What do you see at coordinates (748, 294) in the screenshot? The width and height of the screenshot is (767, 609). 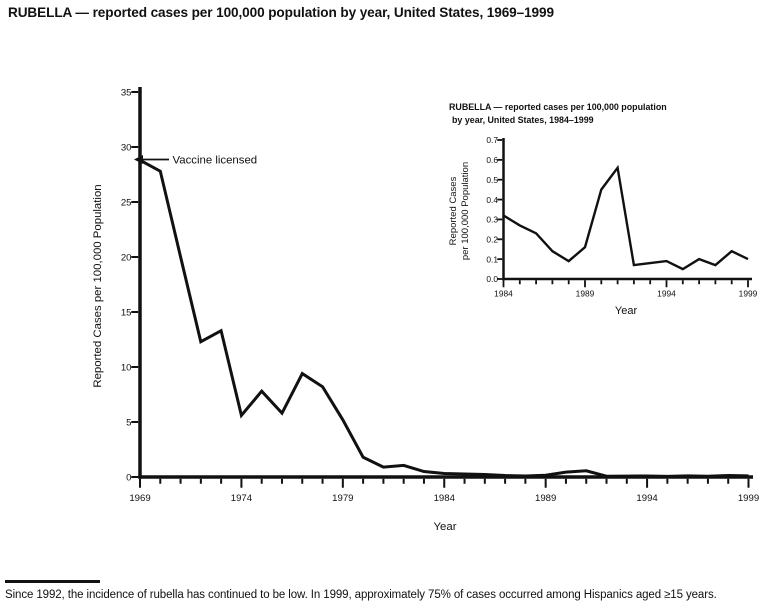 I see `inset-x-tick-label: 1999` at bounding box center [748, 294].